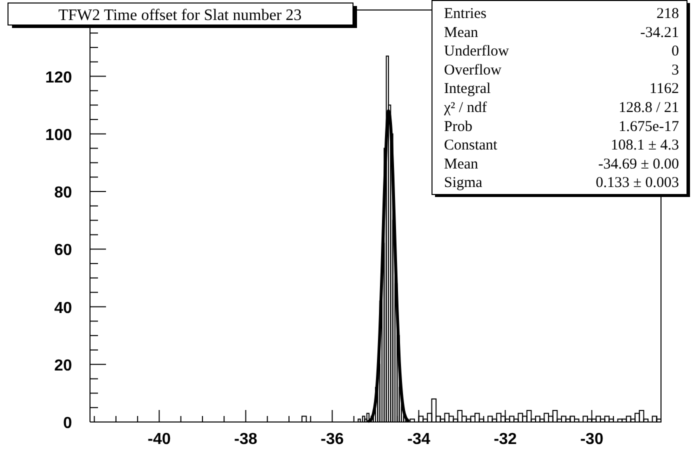 The height and width of the screenshot is (468, 696). I want to click on text: Mean -34.21, so click(561, 32).